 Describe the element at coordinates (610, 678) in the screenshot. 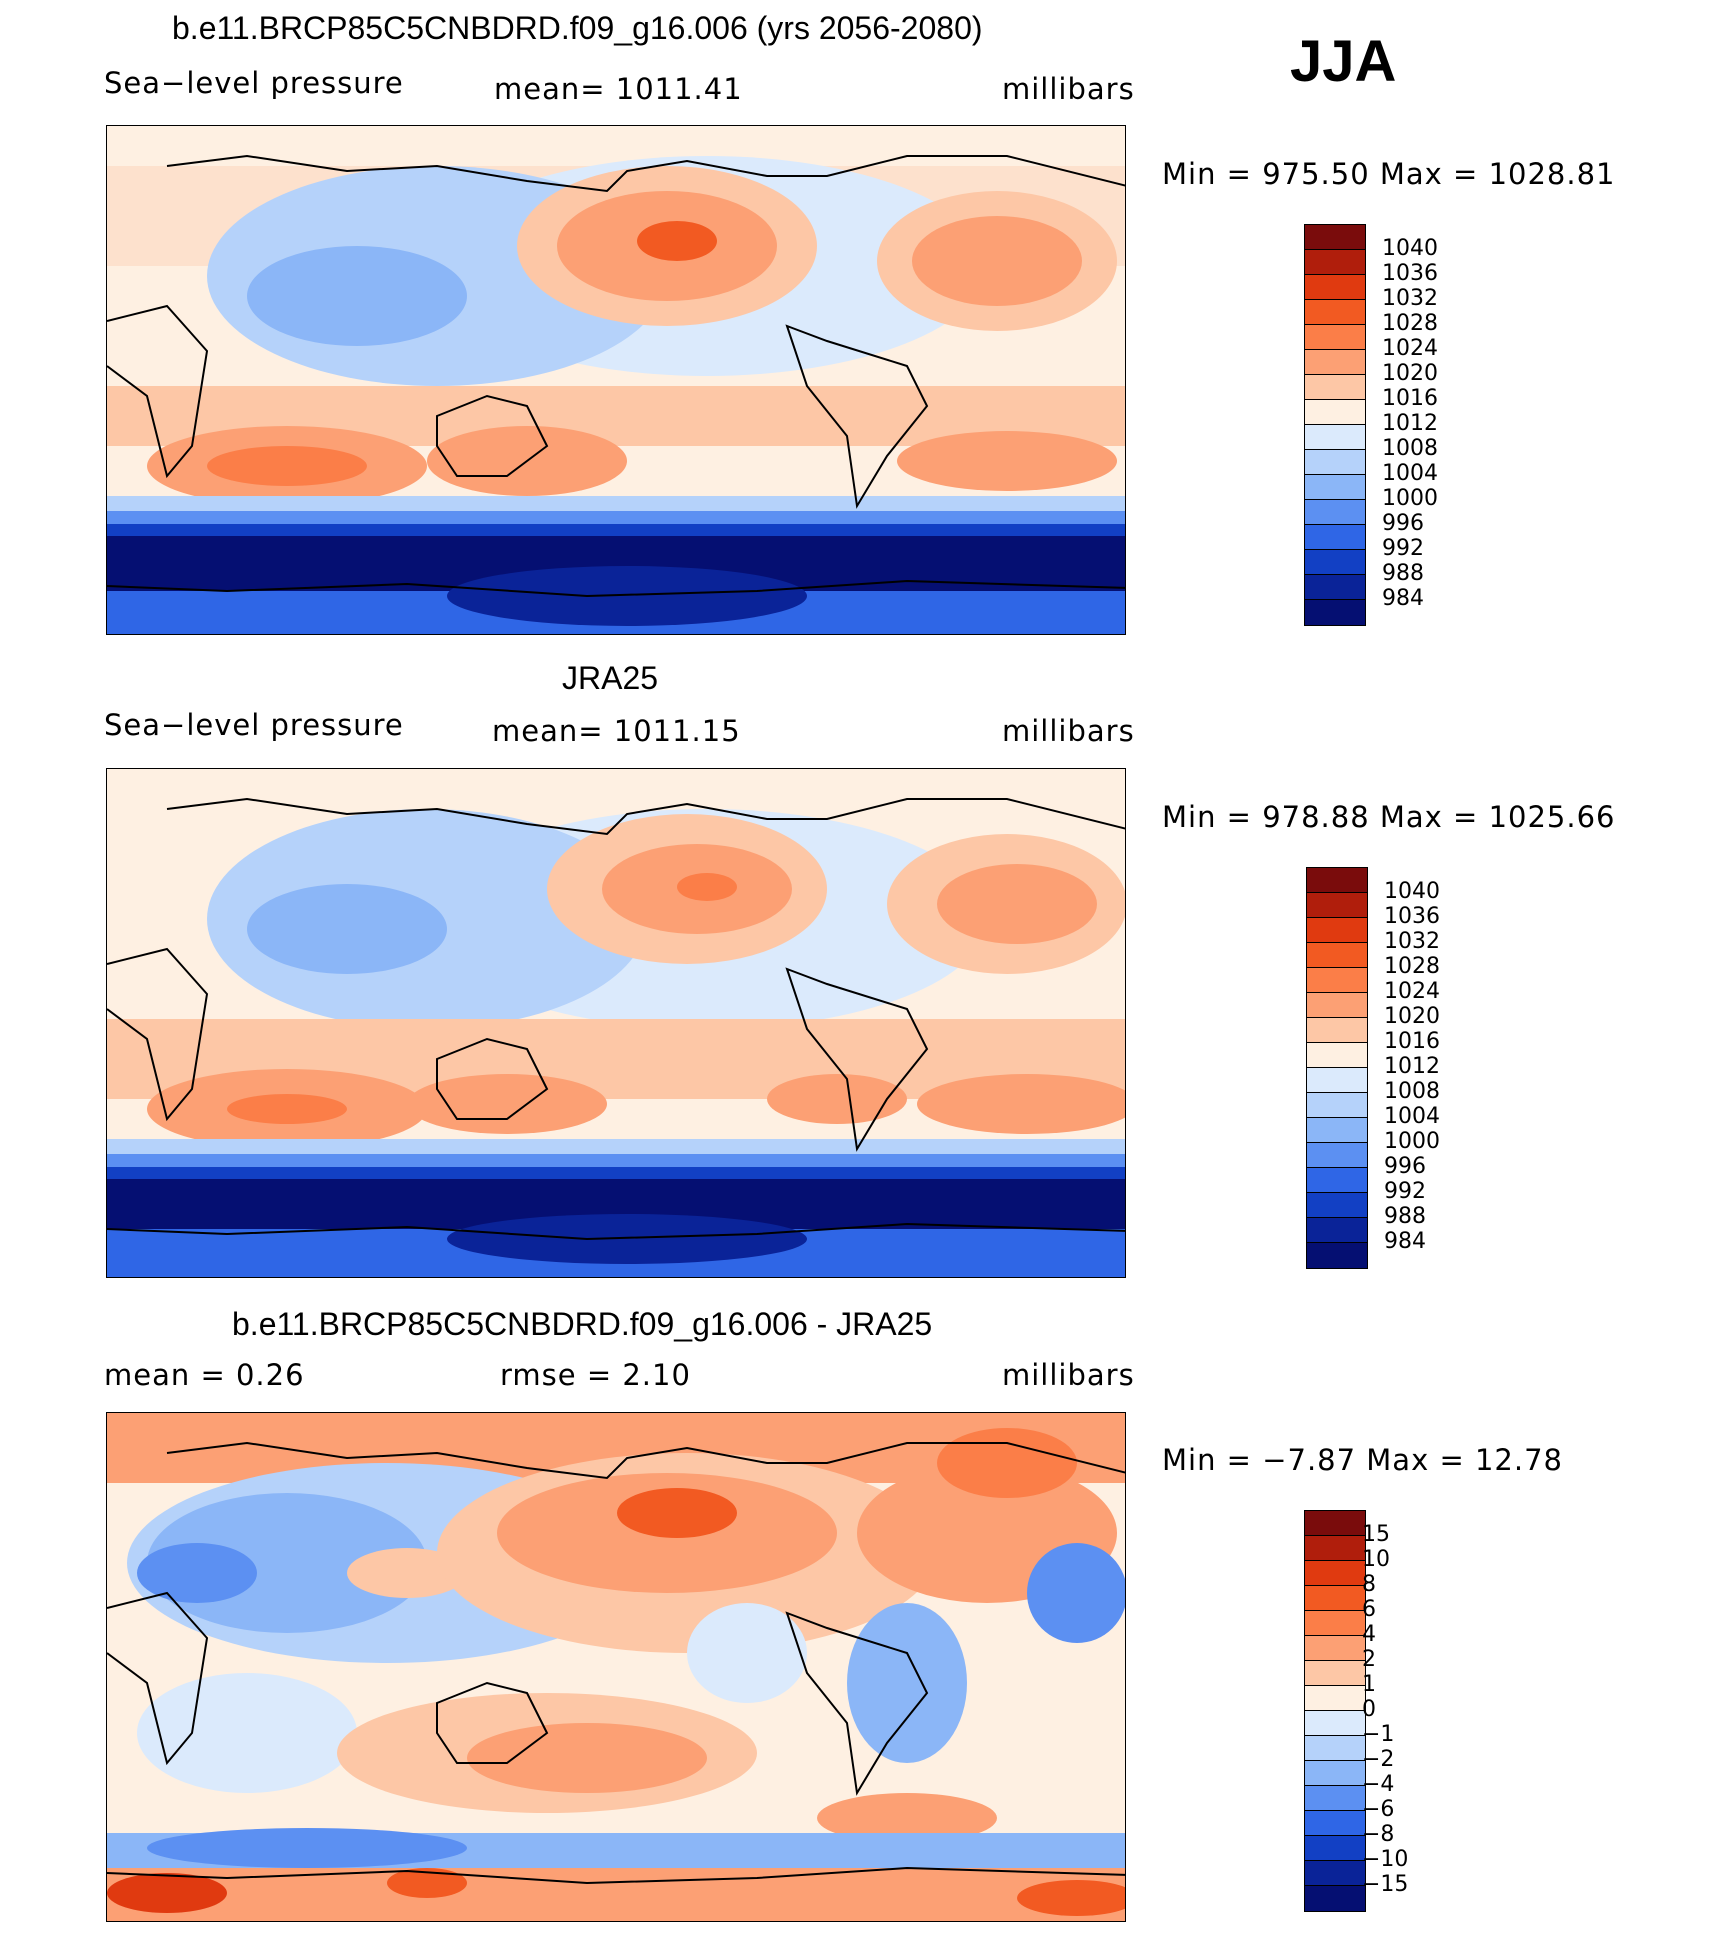

I see `panel-2-title: JRA25` at that location.